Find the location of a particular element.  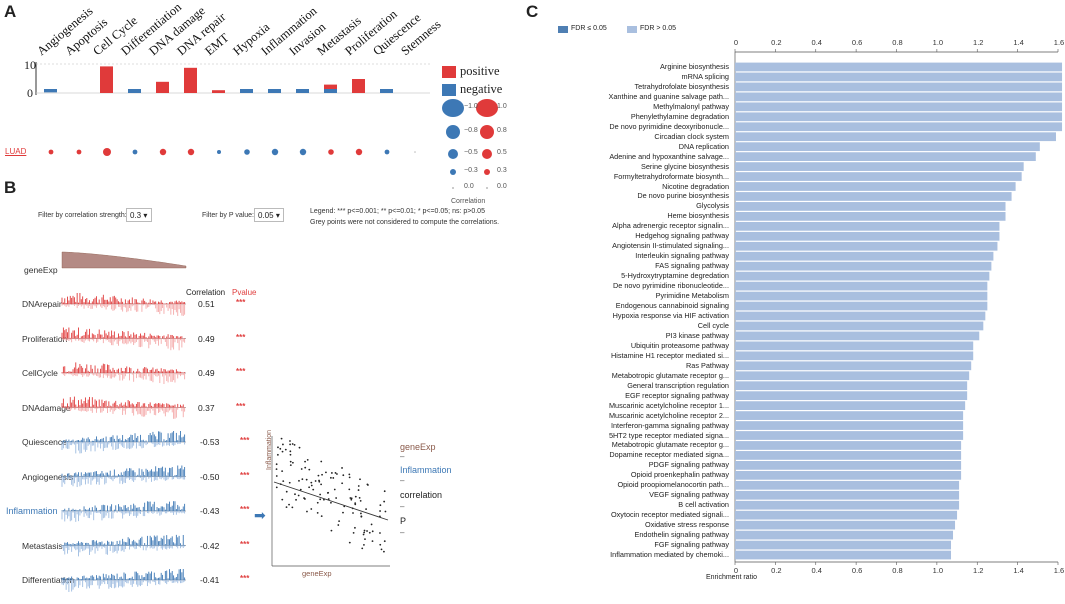

pathway-label: Interleukin signaling pathway is located at coordinates (682, 256).